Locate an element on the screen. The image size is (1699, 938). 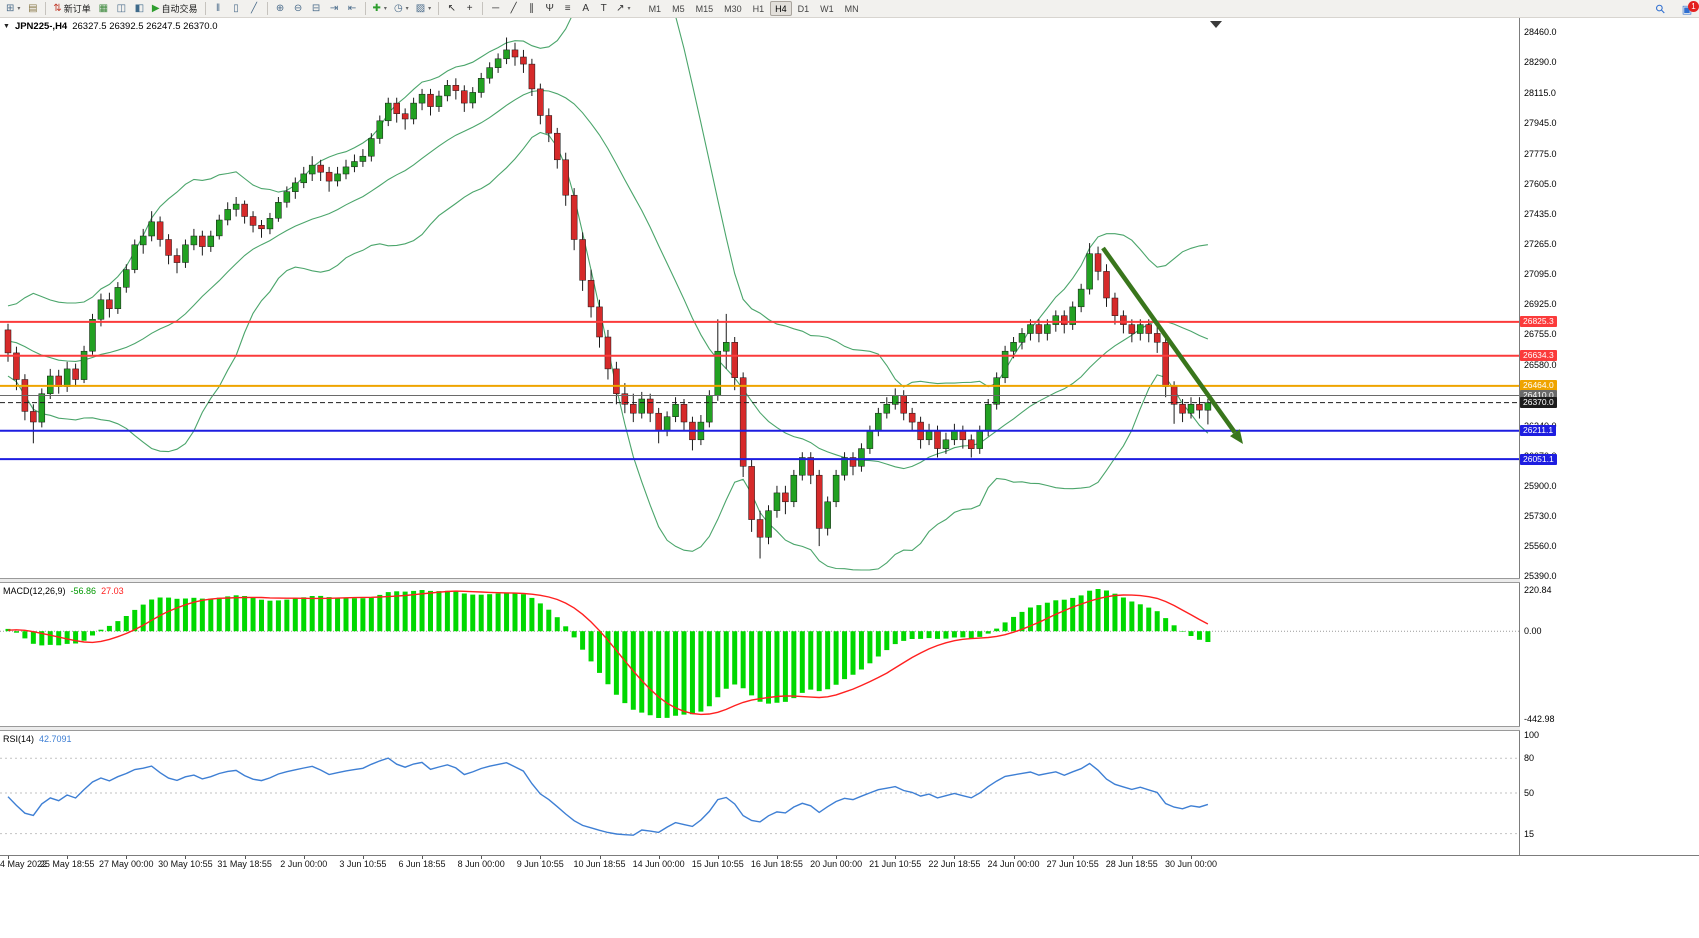
toolbar-hline-tool: ─ is located at coordinates (495, 9).